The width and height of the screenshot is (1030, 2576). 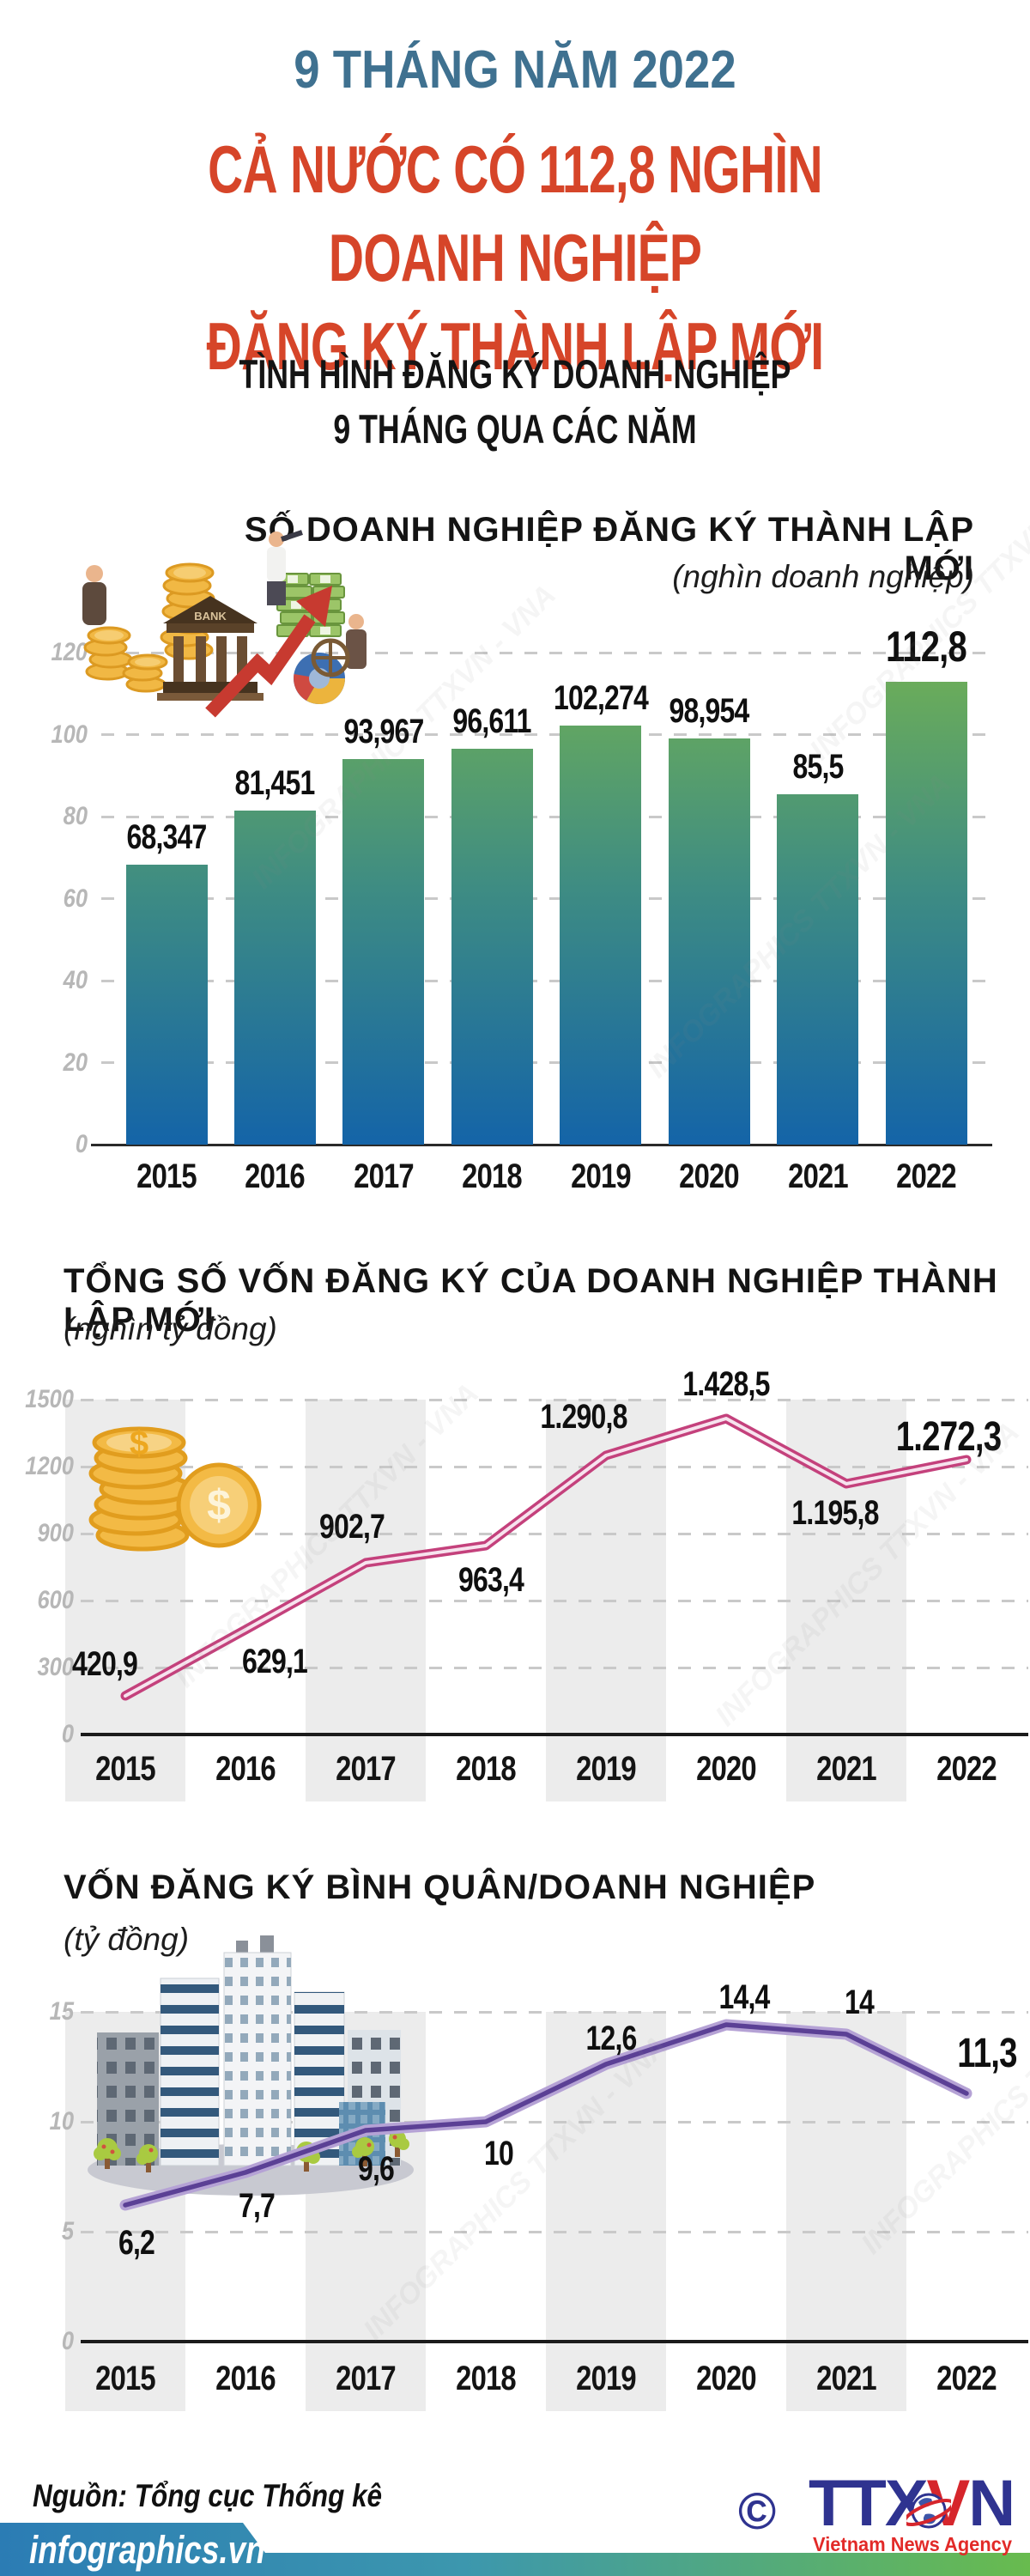 I want to click on bar-x-year-label: 2017, so click(x=384, y=1176).